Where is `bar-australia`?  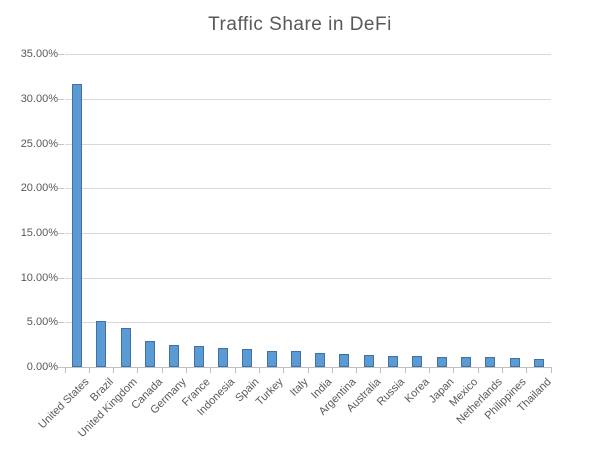 bar-australia is located at coordinates (368, 361).